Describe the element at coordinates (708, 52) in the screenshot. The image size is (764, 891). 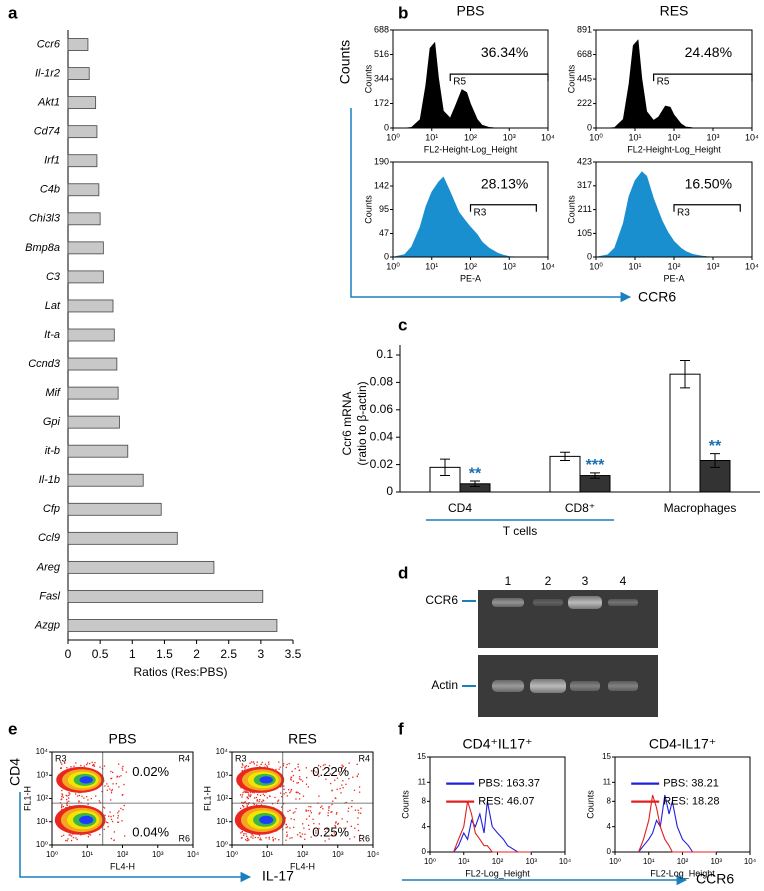
I see `gate-percent: 24.48%` at that location.